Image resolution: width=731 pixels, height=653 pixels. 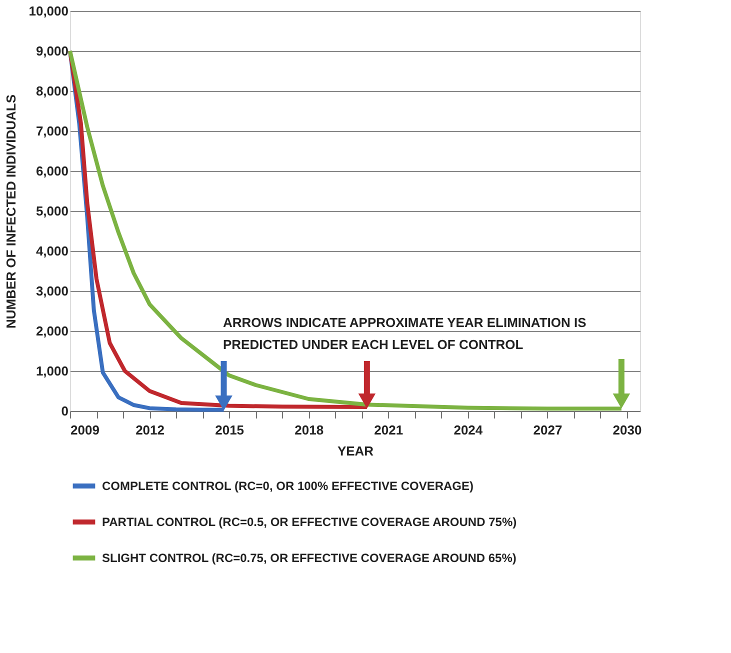 I want to click on x-tick-label: 2009, so click(x=85, y=430).